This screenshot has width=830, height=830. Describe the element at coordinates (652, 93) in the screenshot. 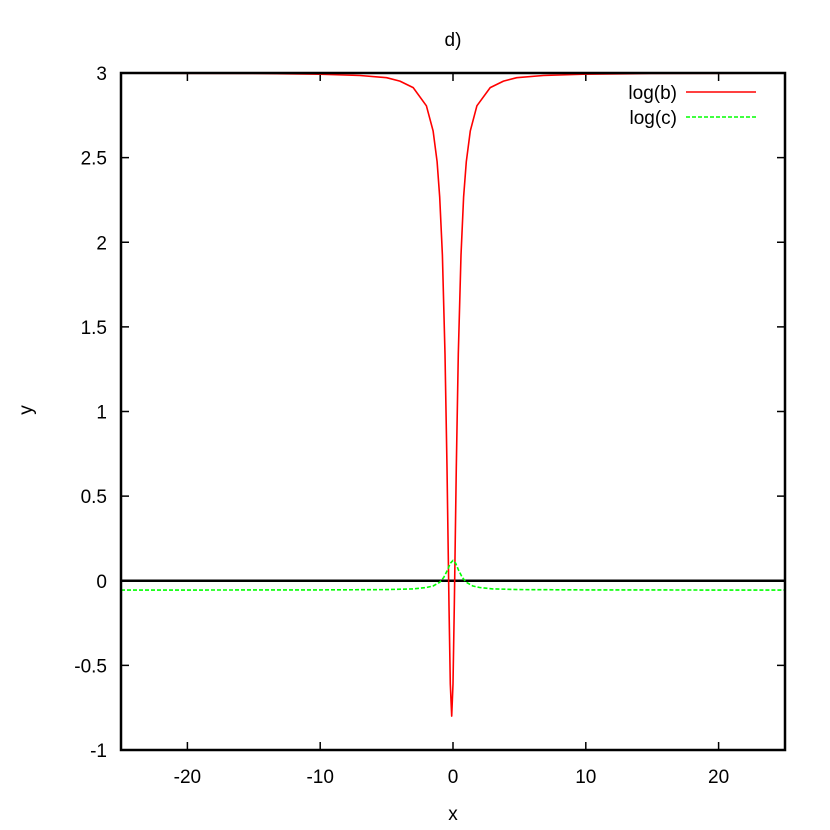

I see `legend-label: log(b)` at that location.